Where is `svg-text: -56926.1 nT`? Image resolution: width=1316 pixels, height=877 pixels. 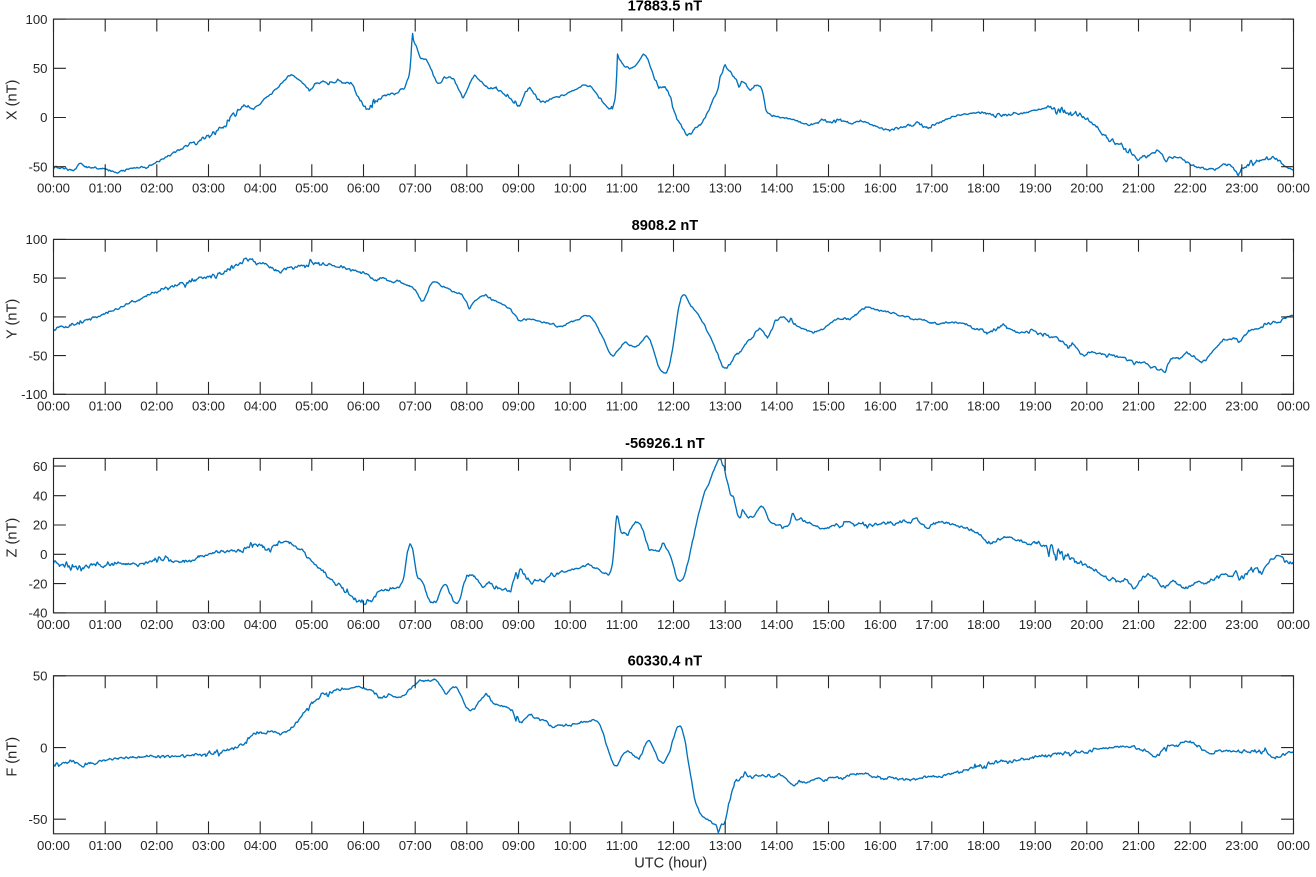
svg-text: -56926.1 nT is located at coordinates (665, 444).